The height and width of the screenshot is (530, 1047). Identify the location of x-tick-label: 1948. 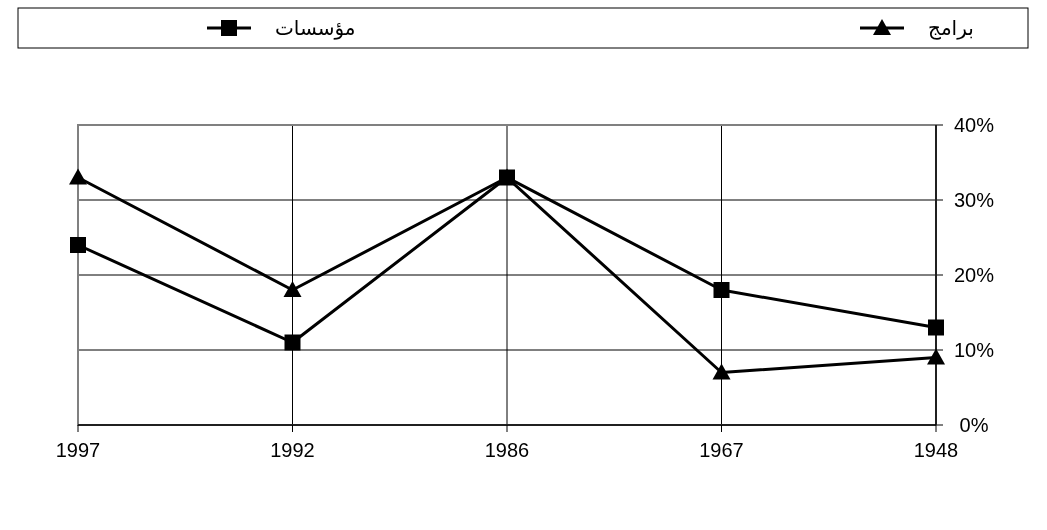
(936, 450).